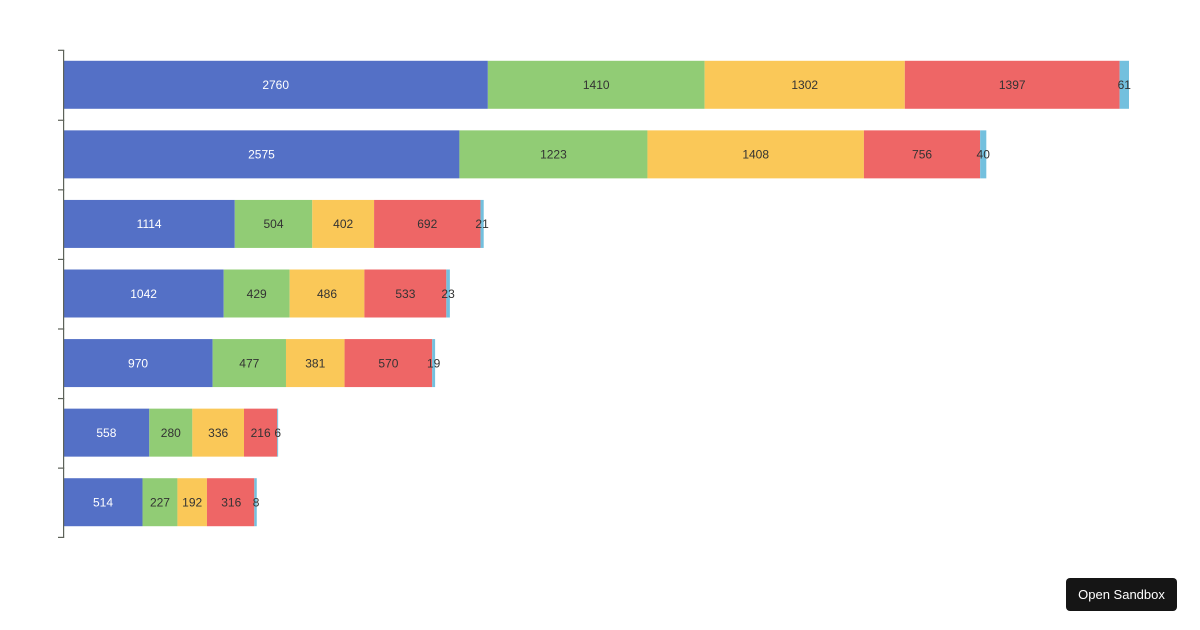 The height and width of the screenshot is (630, 1200). Describe the element at coordinates (261, 433) in the screenshot. I see `svg-text: 216` at that location.